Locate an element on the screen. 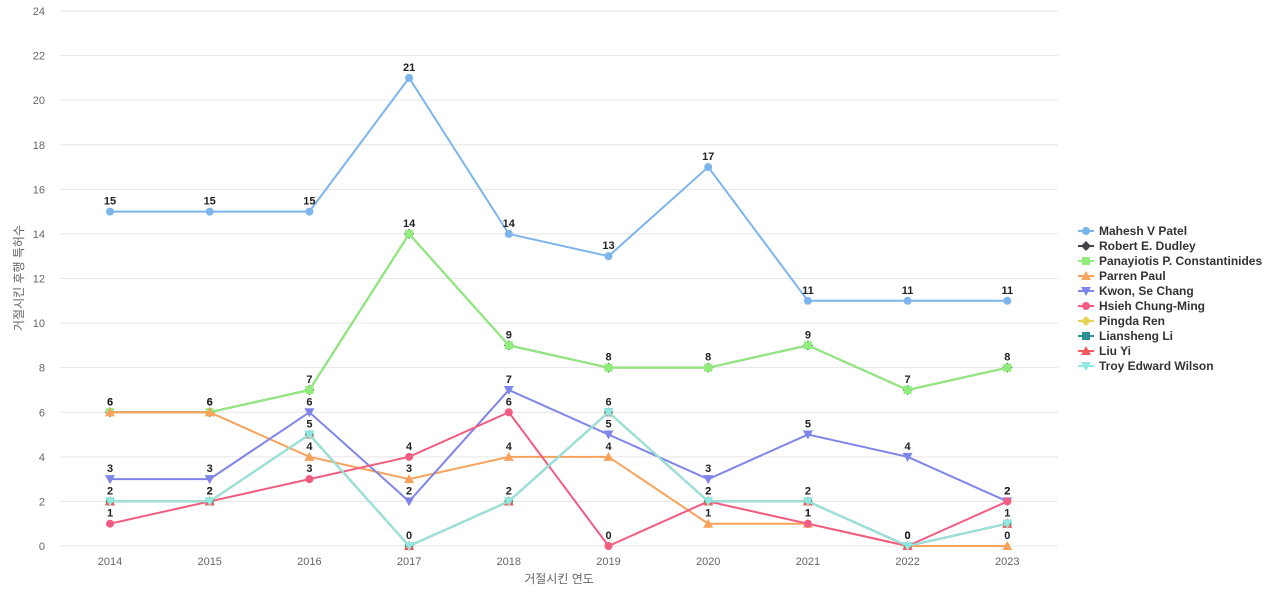 This screenshot has width=1280, height=605. data-label: 17 is located at coordinates (708, 157).